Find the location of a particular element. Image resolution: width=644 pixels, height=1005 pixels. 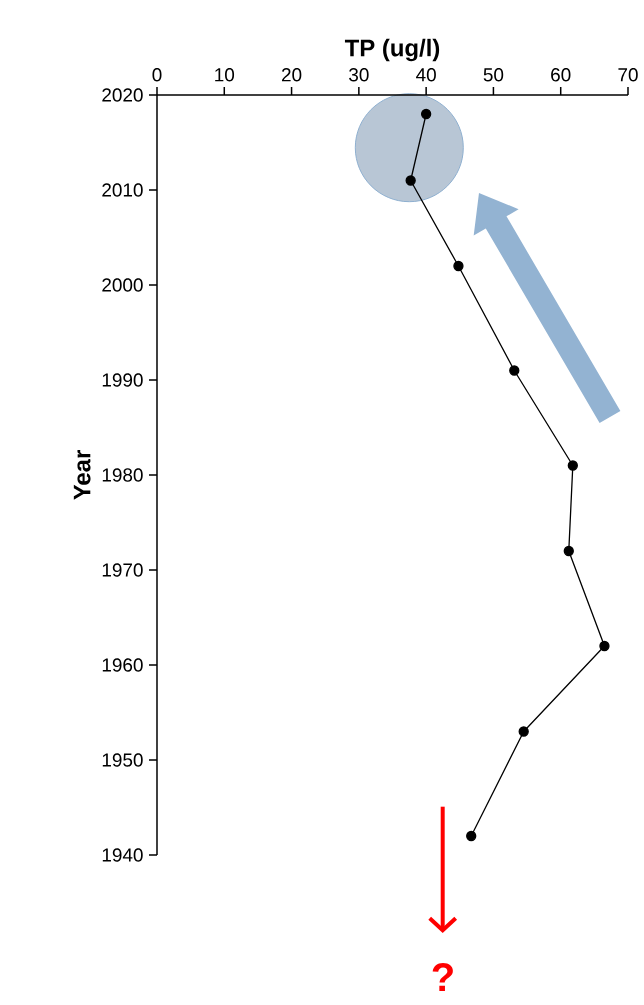

x-tick-label: 60 is located at coordinates (561, 75).